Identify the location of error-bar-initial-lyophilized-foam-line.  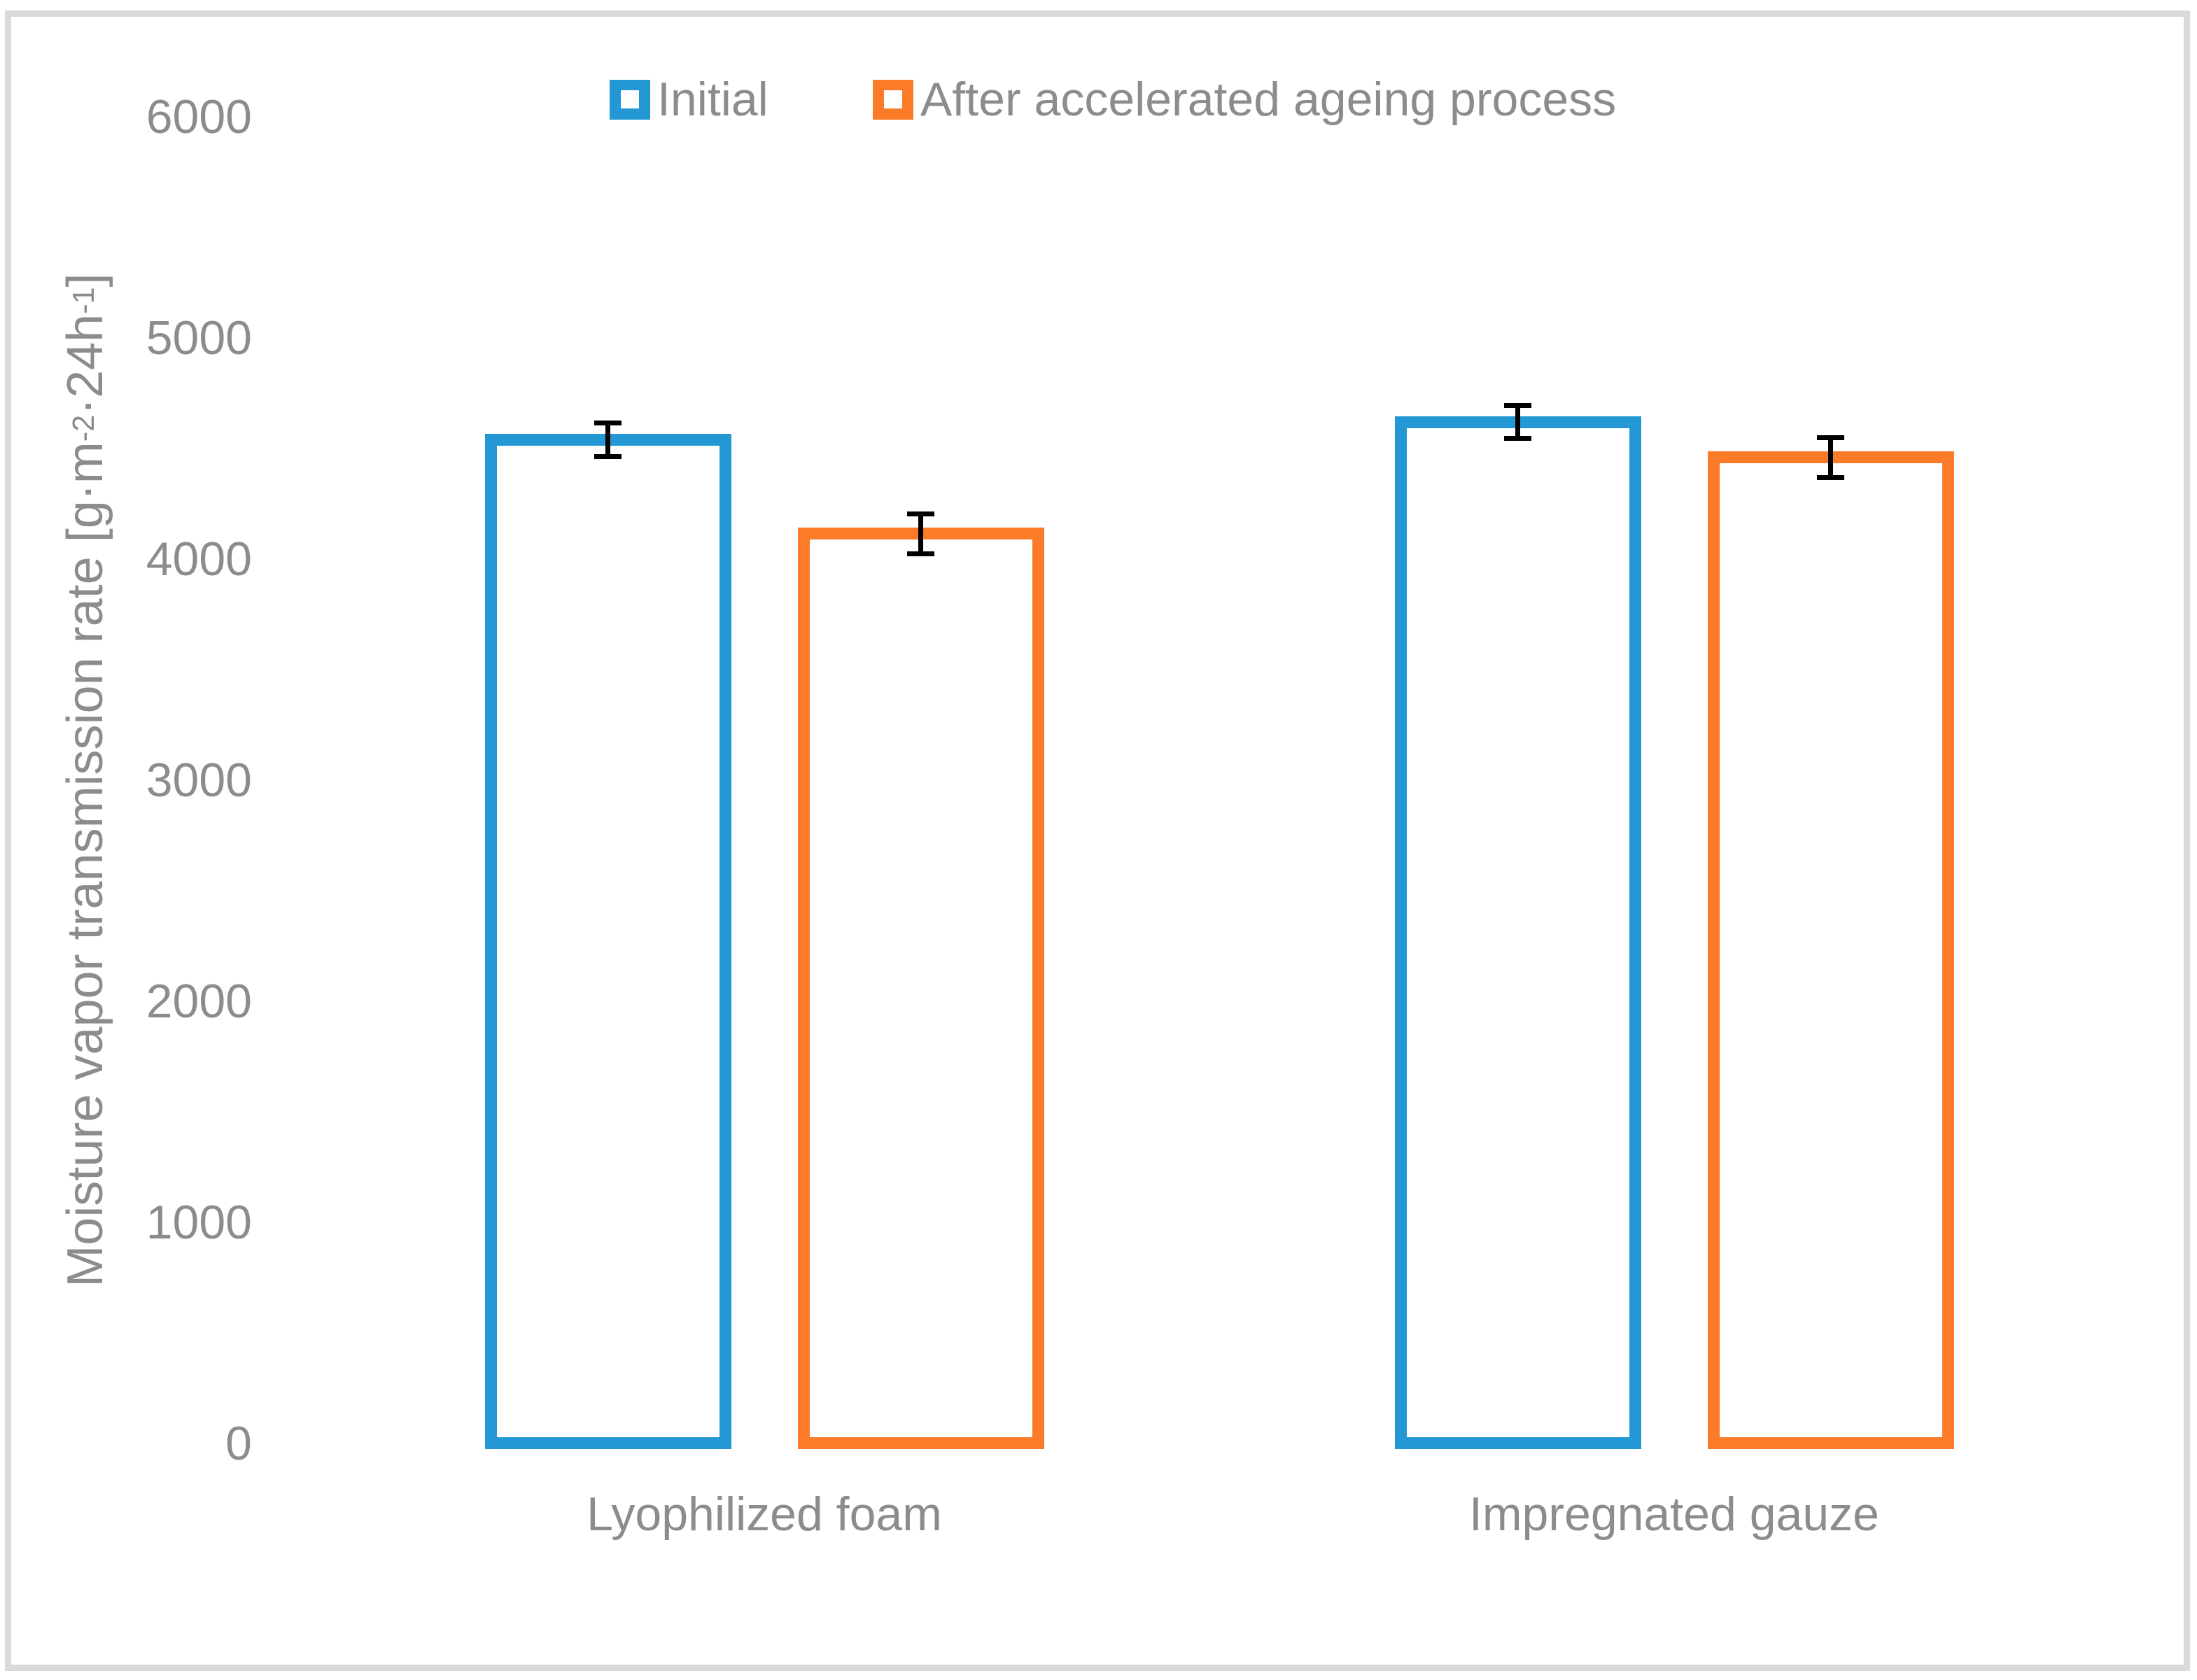
(607, 440).